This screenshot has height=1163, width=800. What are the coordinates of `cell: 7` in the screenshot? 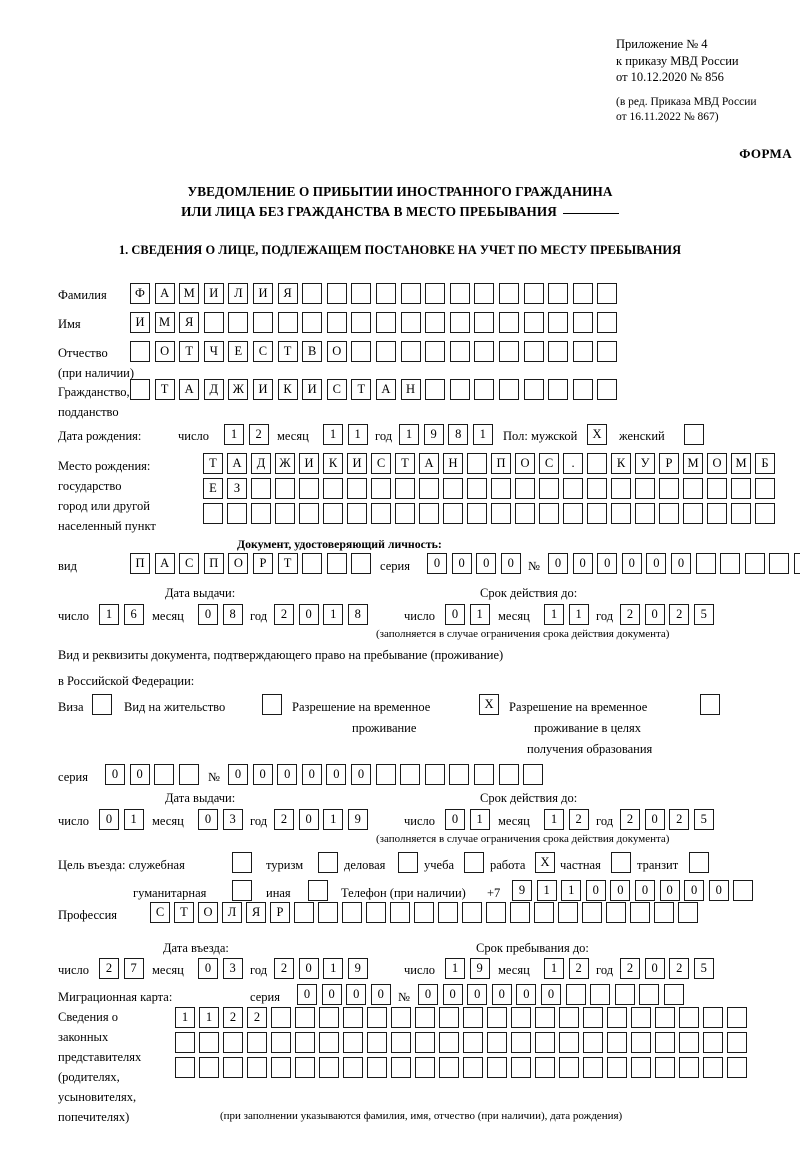 It's located at (133, 968).